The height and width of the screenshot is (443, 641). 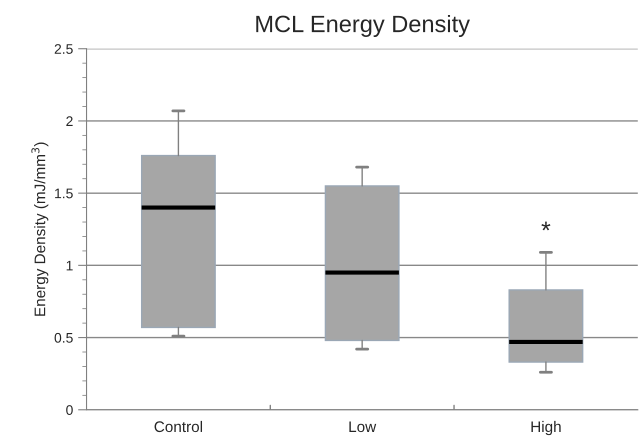 What do you see at coordinates (178, 426) in the screenshot?
I see `x-tick-label: Control` at bounding box center [178, 426].